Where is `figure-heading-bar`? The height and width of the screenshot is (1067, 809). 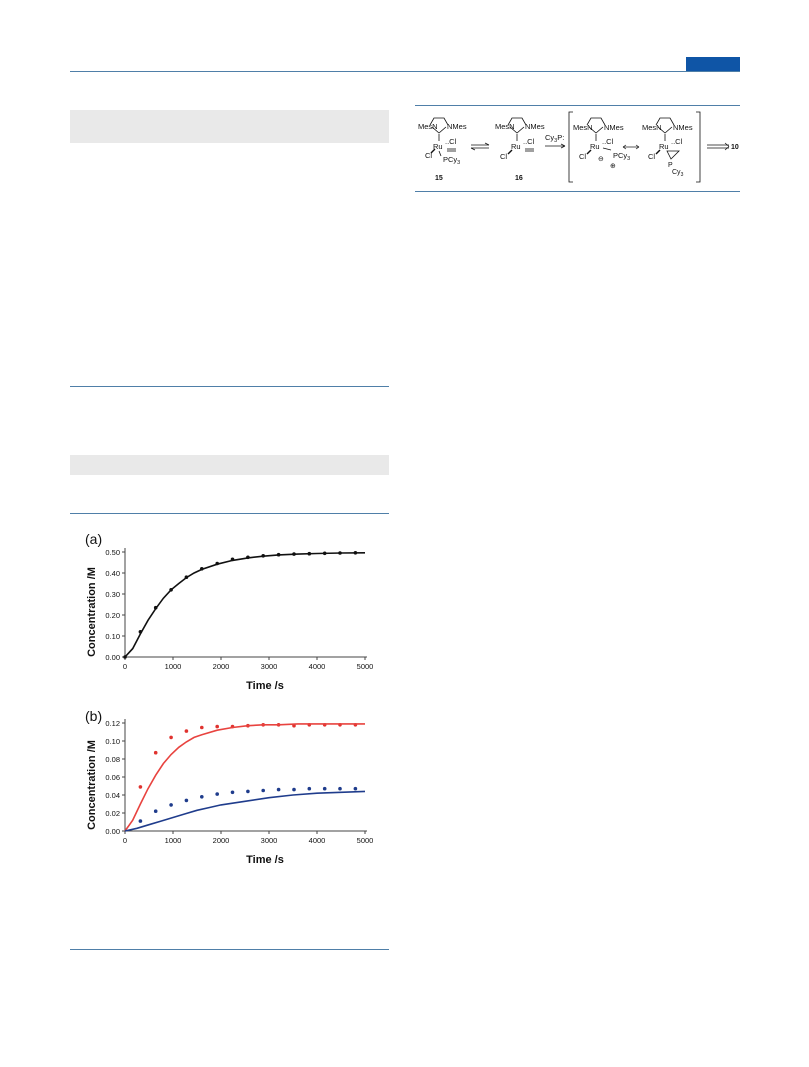
figure-heading-bar is located at coordinates (229, 465).